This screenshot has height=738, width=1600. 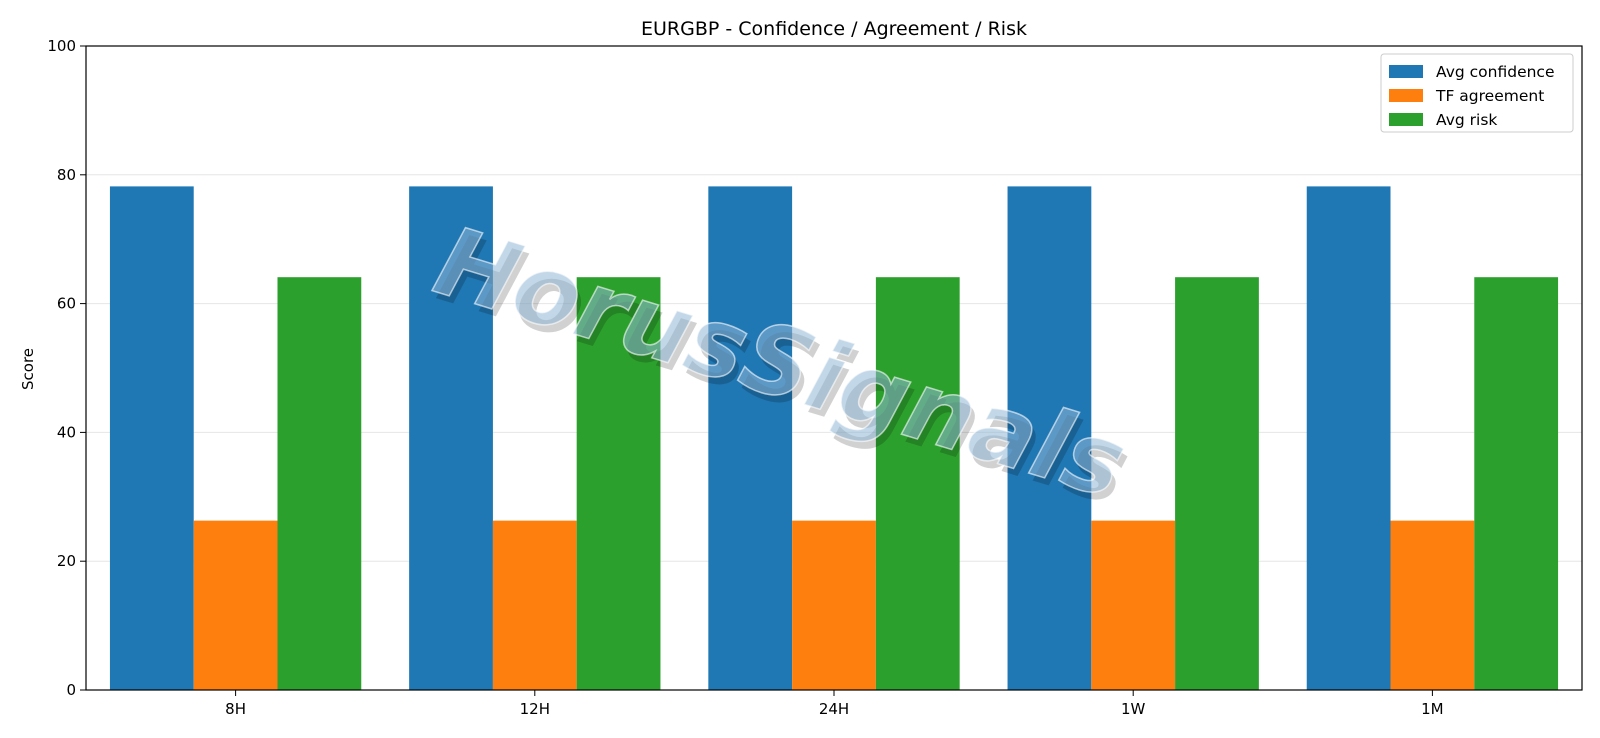 I want to click on legend-box, so click(x=1477, y=93).